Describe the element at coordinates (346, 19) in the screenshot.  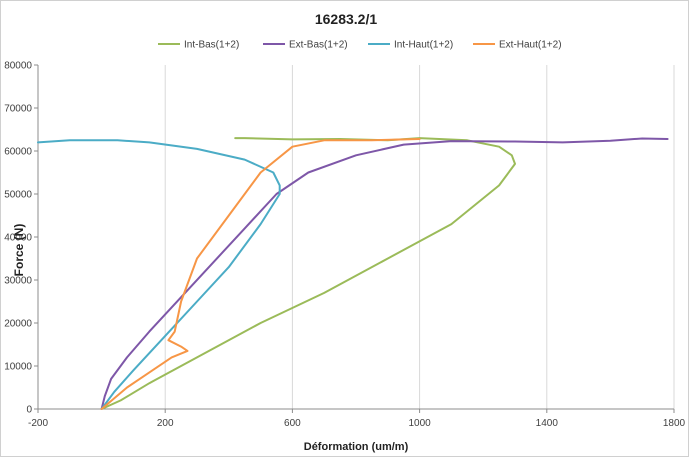
I see `chart-title: 16283.2/1` at that location.